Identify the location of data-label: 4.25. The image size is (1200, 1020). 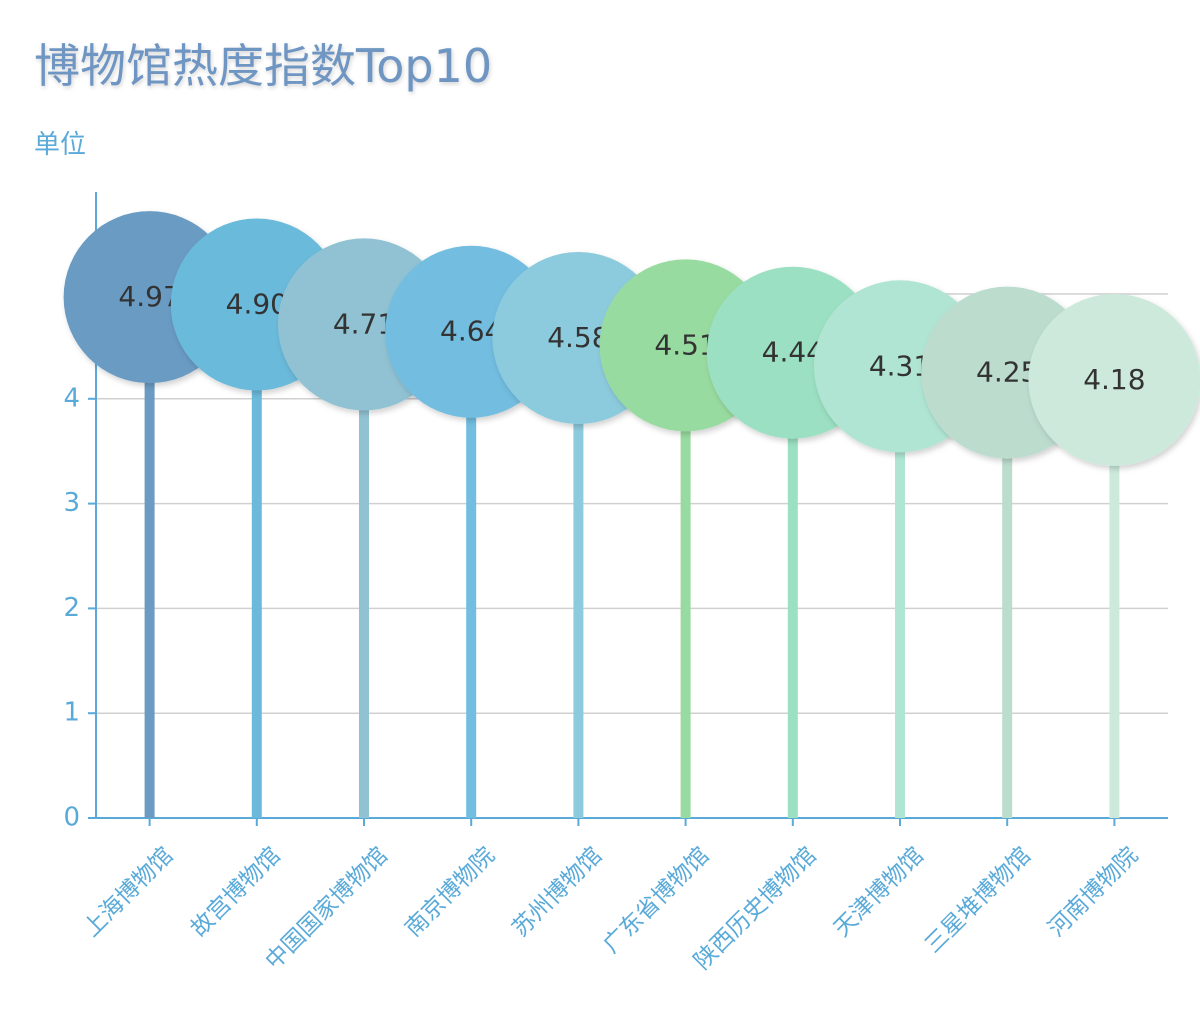
(1007, 372).